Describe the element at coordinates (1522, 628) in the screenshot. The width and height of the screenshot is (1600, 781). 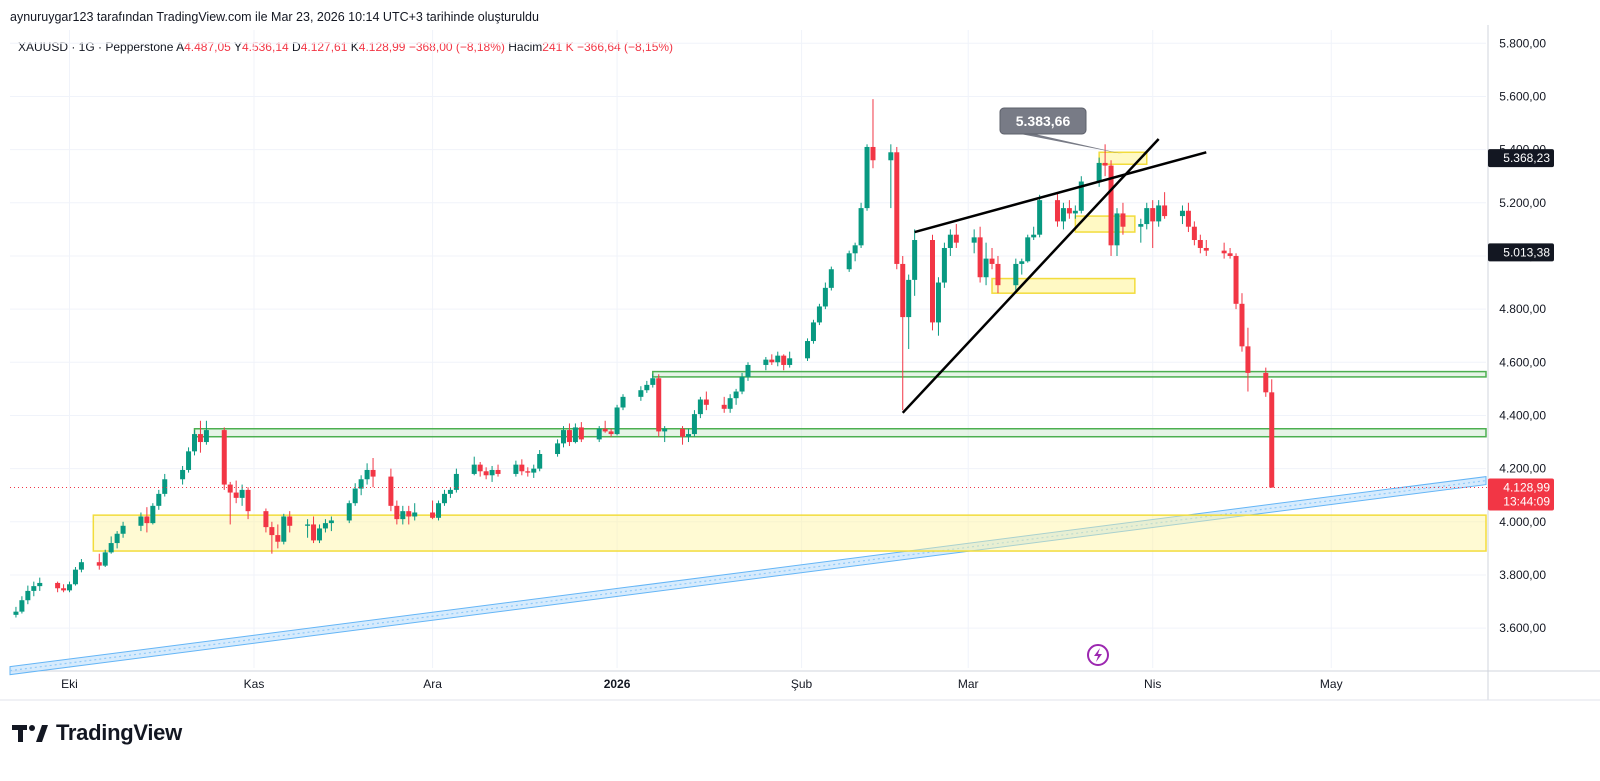
I see `price-tick-label: 3.600,00` at that location.